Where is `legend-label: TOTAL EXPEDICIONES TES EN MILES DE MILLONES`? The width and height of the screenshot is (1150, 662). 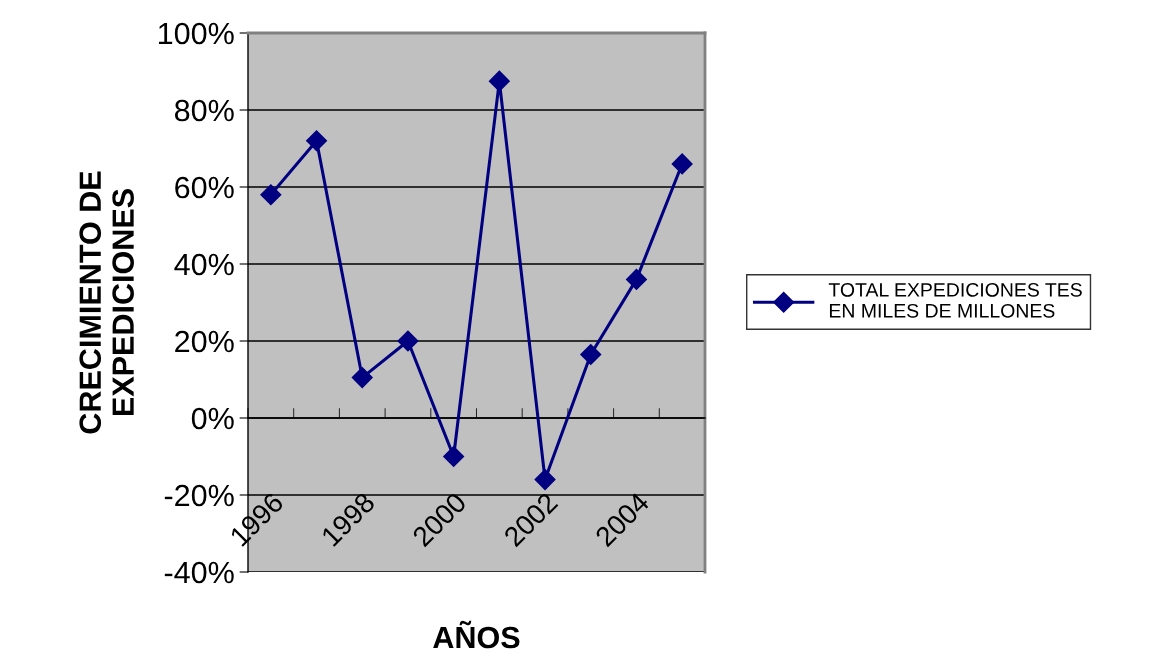 legend-label: TOTAL EXPEDICIONES TES EN MILES DE MILLONES is located at coordinates (955, 300).